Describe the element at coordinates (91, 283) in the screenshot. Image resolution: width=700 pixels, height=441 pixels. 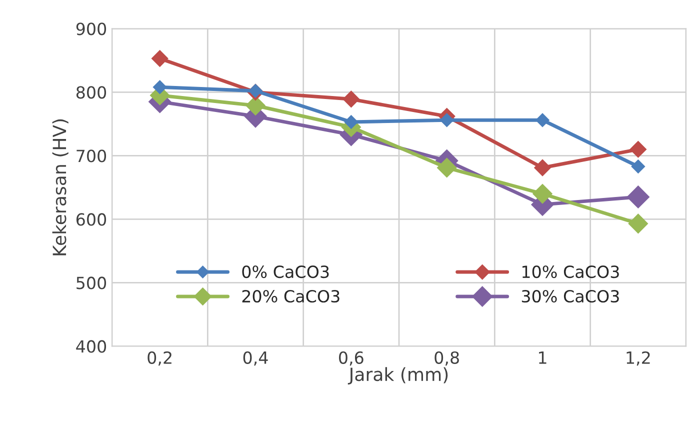
I see `y-tick-label: 500` at that location.